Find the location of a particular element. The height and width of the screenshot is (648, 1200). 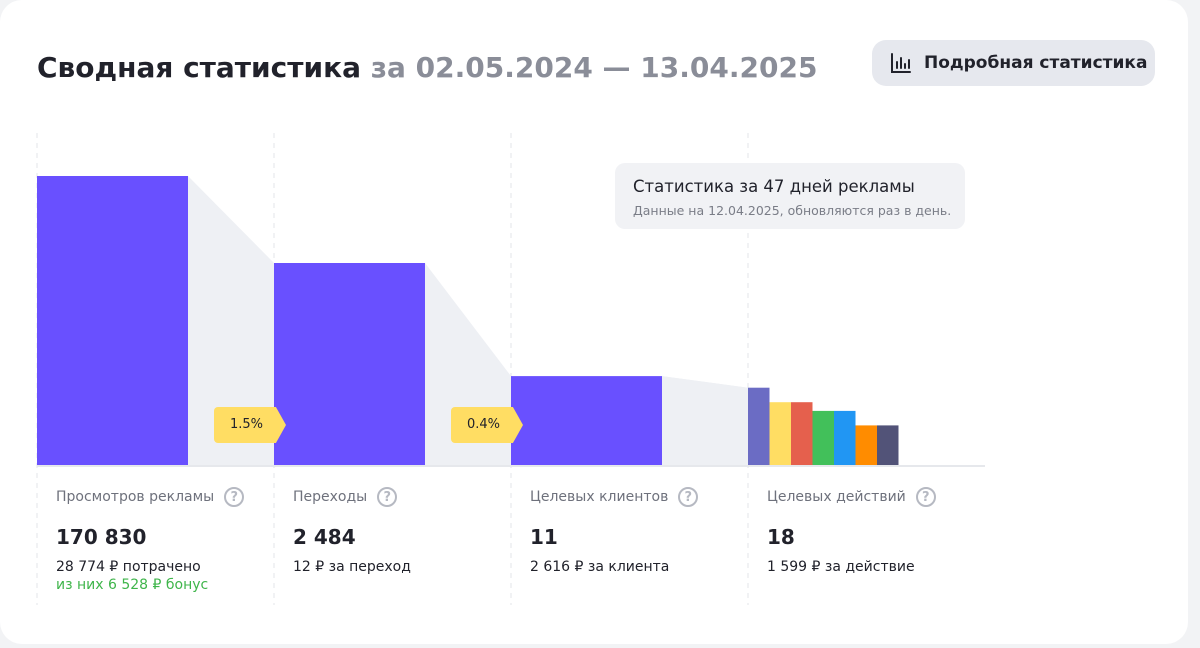

stat-value: 11 is located at coordinates (544, 537).